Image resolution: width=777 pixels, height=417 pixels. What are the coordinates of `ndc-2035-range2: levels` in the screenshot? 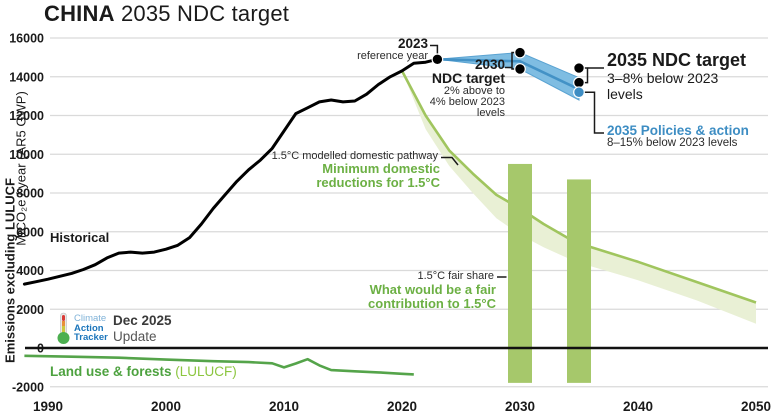 It's located at (625, 94).